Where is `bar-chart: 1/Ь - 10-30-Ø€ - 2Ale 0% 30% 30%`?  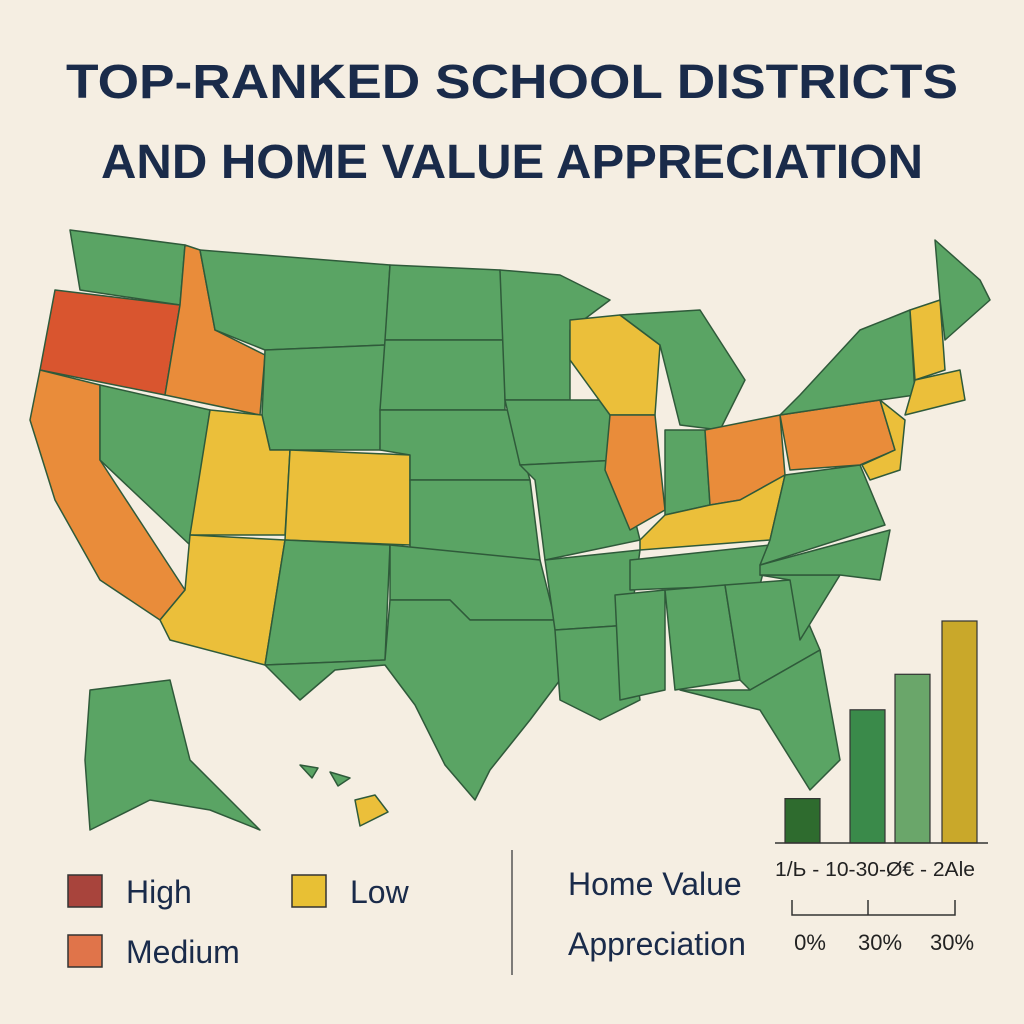
bar-chart: 1/Ь - 10-30-Ø€ - 2Ale 0% 30% 30% is located at coordinates (881, 787).